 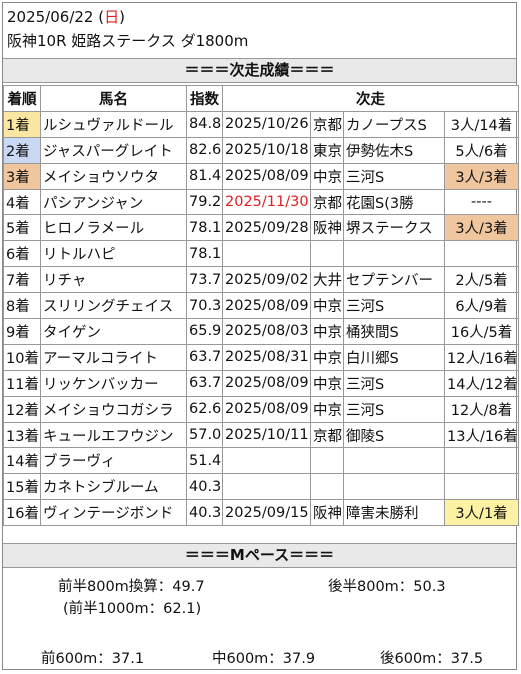 I want to click on cell-index: 57.0, so click(x=204, y=435).